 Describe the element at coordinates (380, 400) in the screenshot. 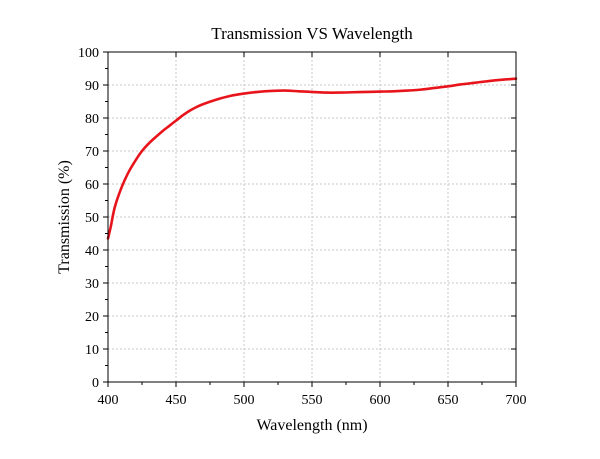

I see `x-tick-label: 600` at that location.